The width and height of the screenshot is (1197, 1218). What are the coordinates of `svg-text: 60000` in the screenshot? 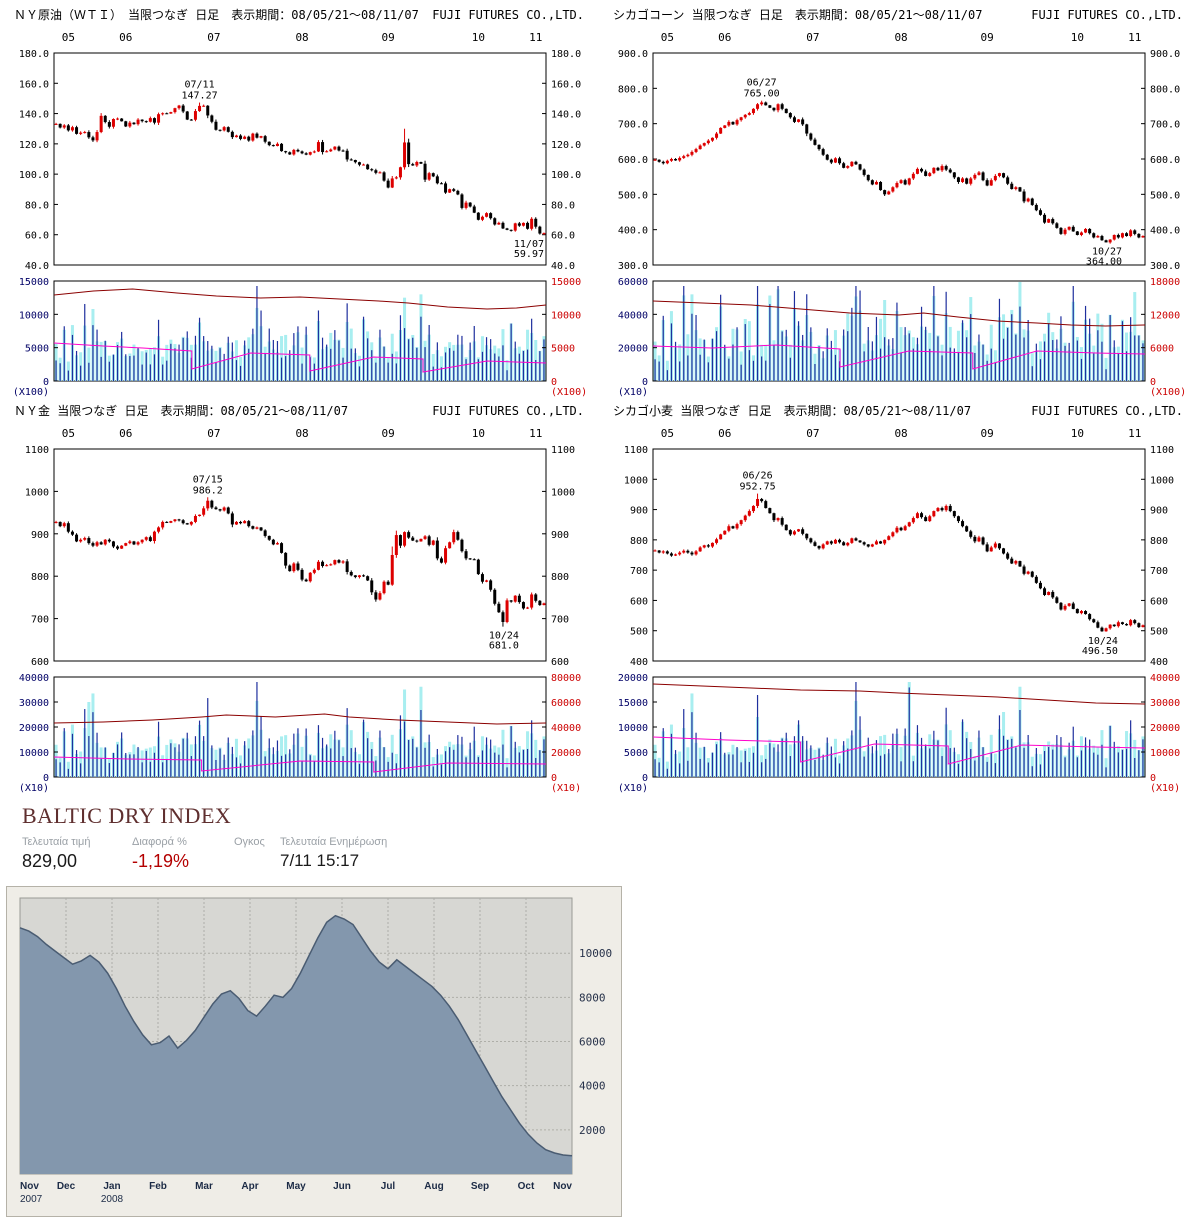 It's located at (566, 703).